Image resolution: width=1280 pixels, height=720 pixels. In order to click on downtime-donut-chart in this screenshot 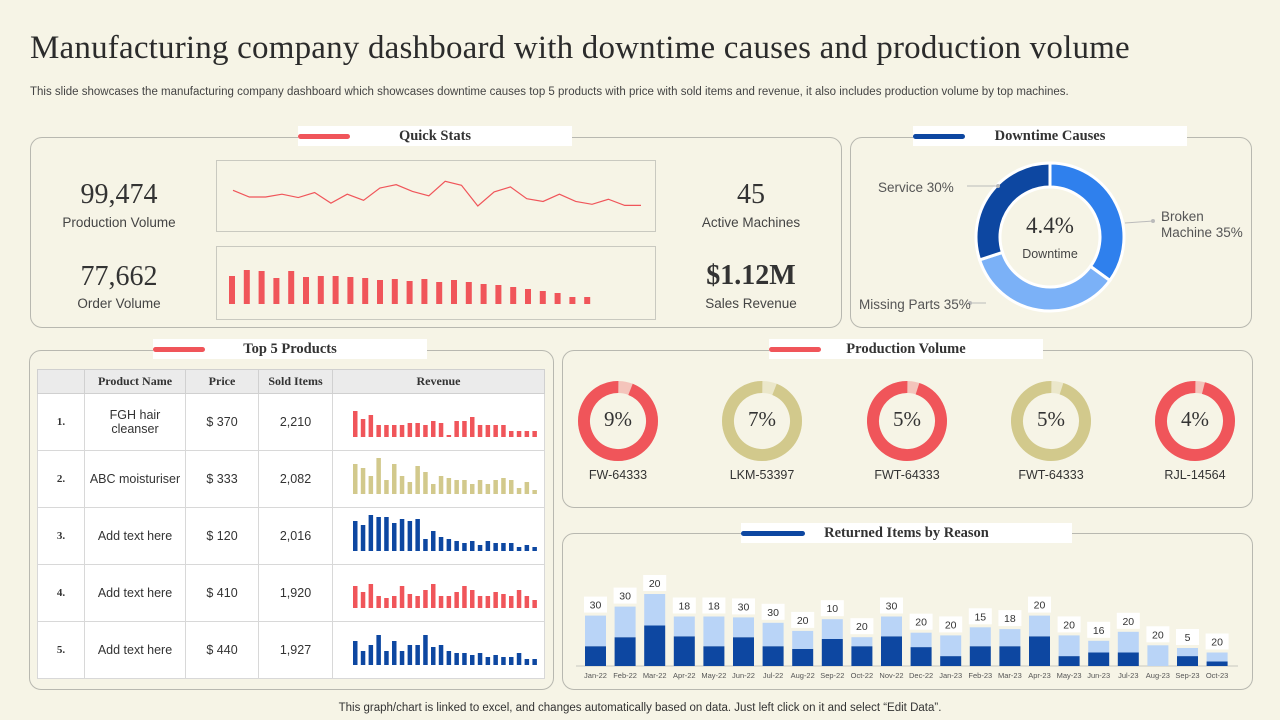, I will do `click(1061, 237)`.